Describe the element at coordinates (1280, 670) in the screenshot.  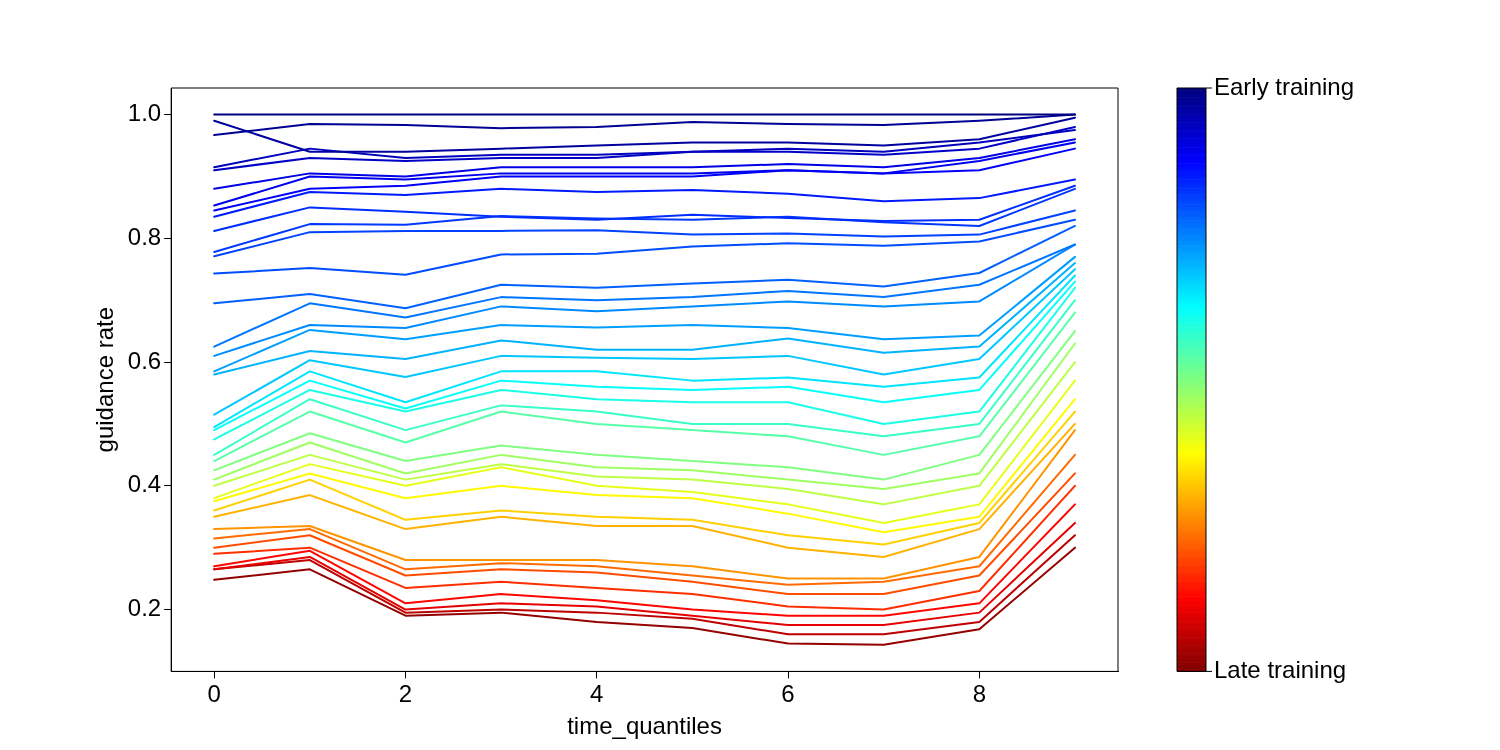
I see `color-bar-label: Late training` at that location.